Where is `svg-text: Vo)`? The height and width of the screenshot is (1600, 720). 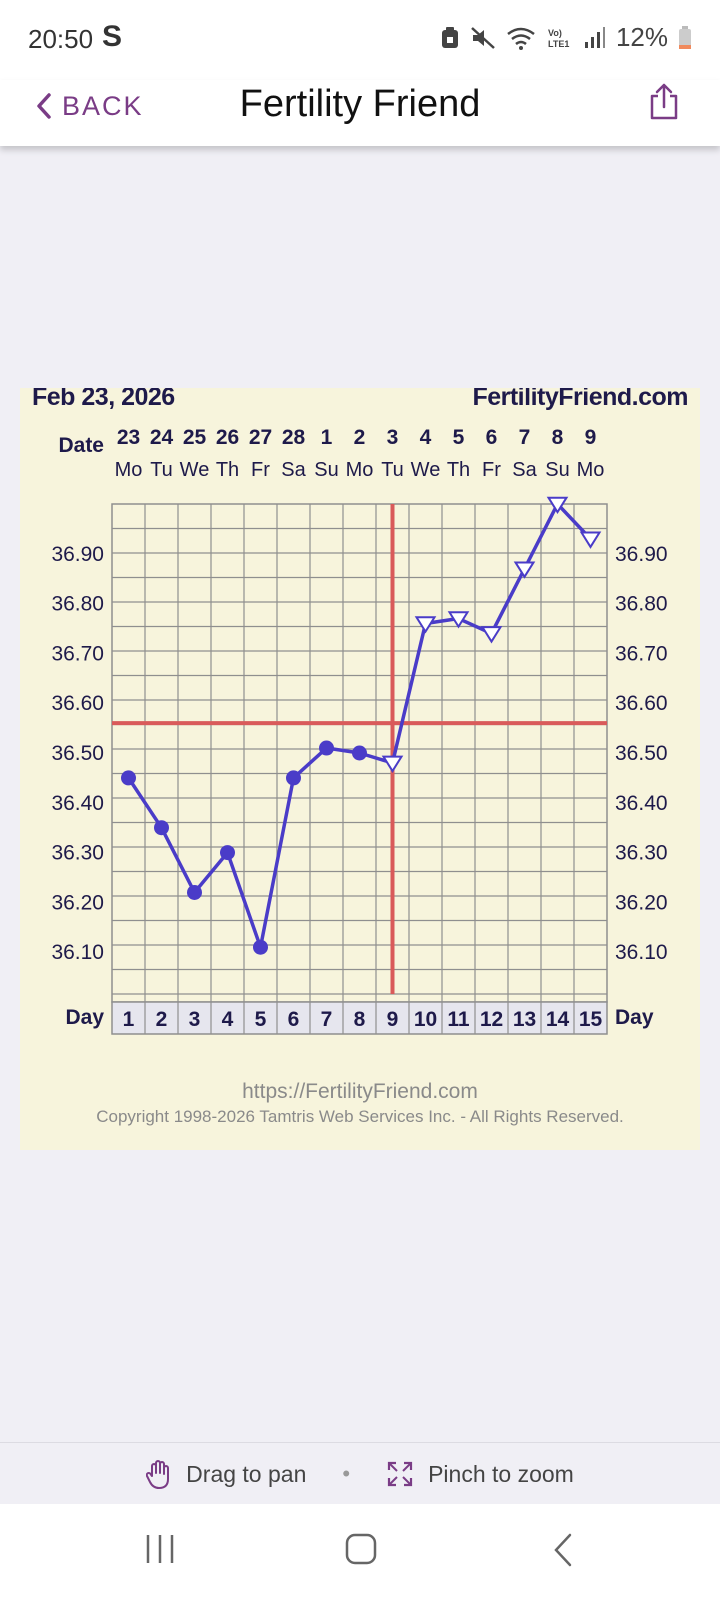
svg-text: Vo) is located at coordinates (555, 33).